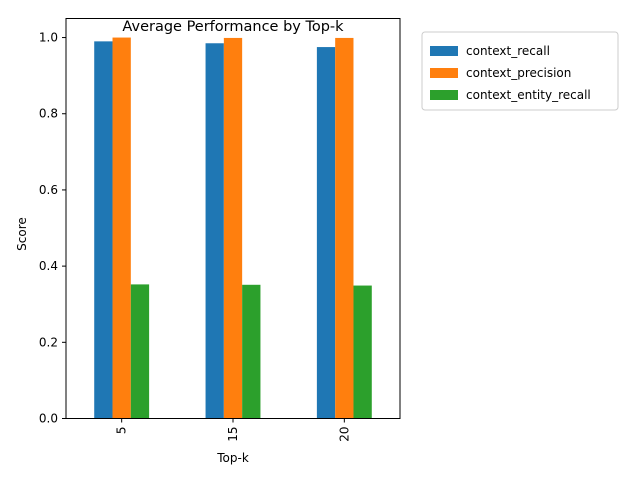 Image resolution: width=640 pixels, height=484 pixels. Describe the element at coordinates (48, 38) in the screenshot. I see `y-tick-label: 1.0` at that location.